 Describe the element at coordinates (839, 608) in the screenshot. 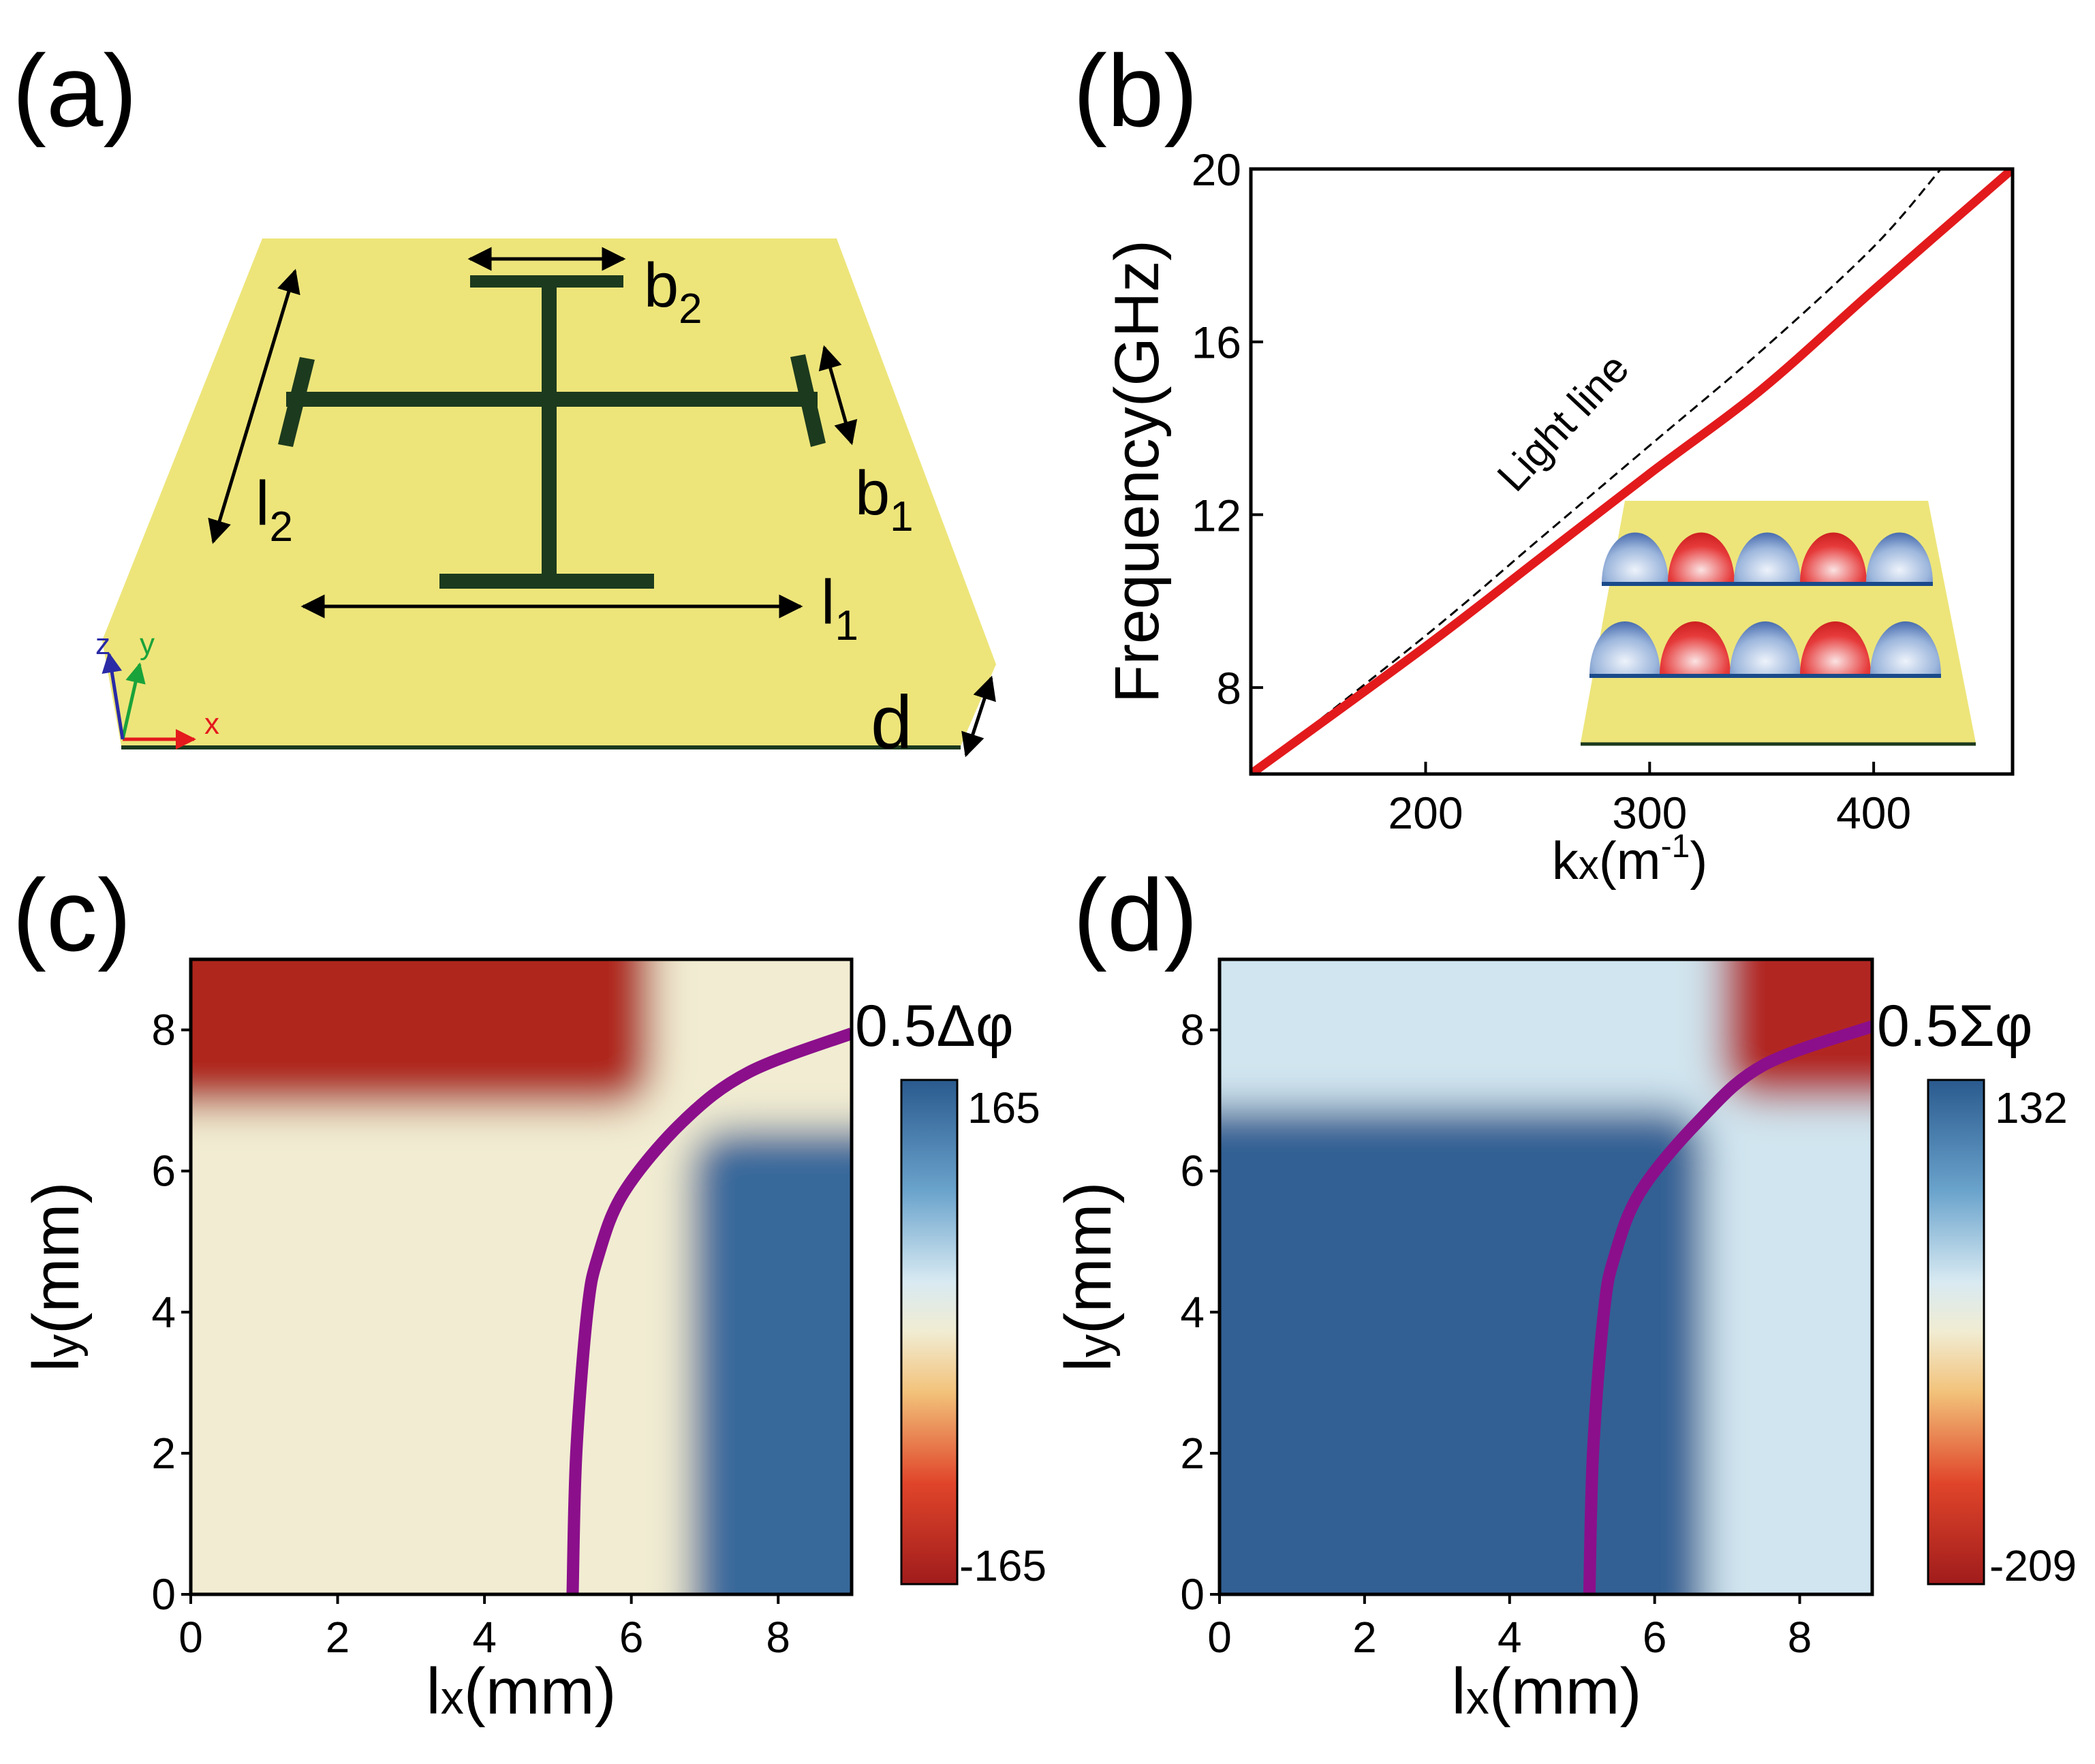

I see `label-l1: l1` at that location.